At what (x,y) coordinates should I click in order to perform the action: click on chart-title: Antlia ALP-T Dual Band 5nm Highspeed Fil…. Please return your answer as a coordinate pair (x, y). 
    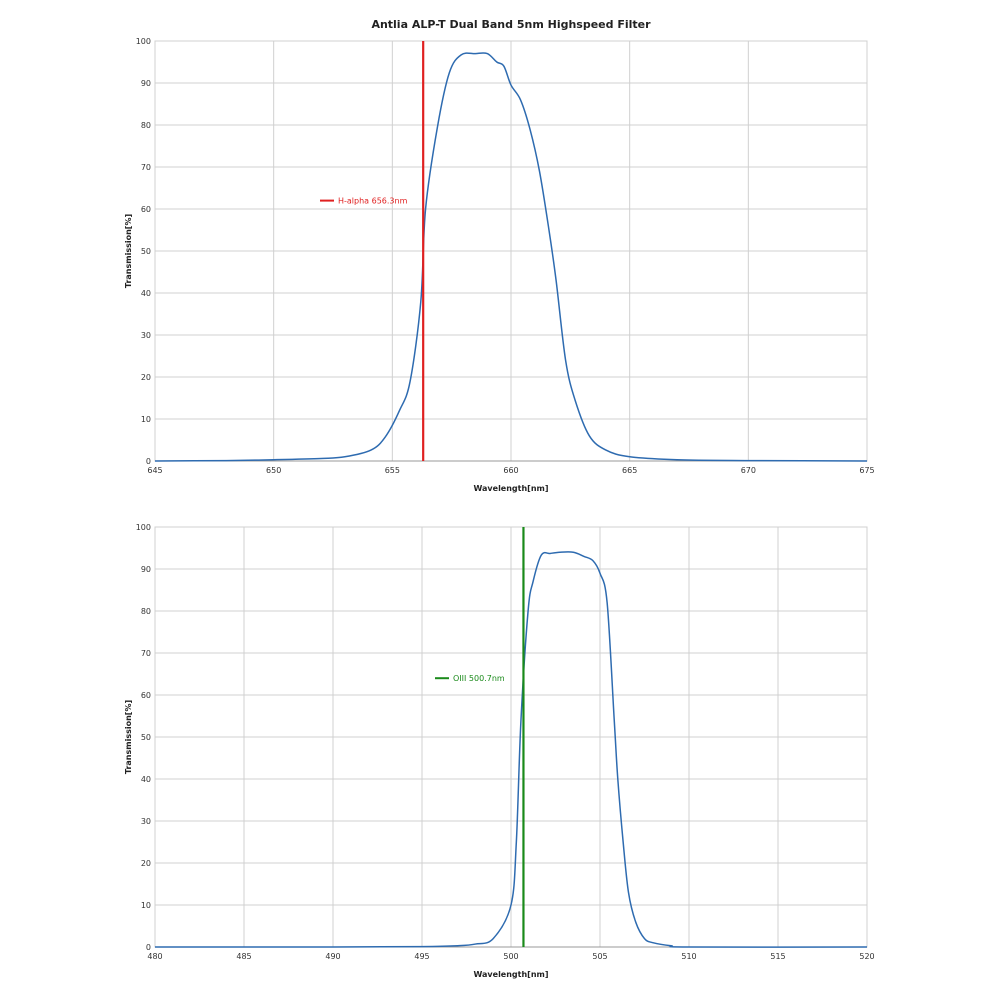
    Looking at the image, I should click on (511, 24).